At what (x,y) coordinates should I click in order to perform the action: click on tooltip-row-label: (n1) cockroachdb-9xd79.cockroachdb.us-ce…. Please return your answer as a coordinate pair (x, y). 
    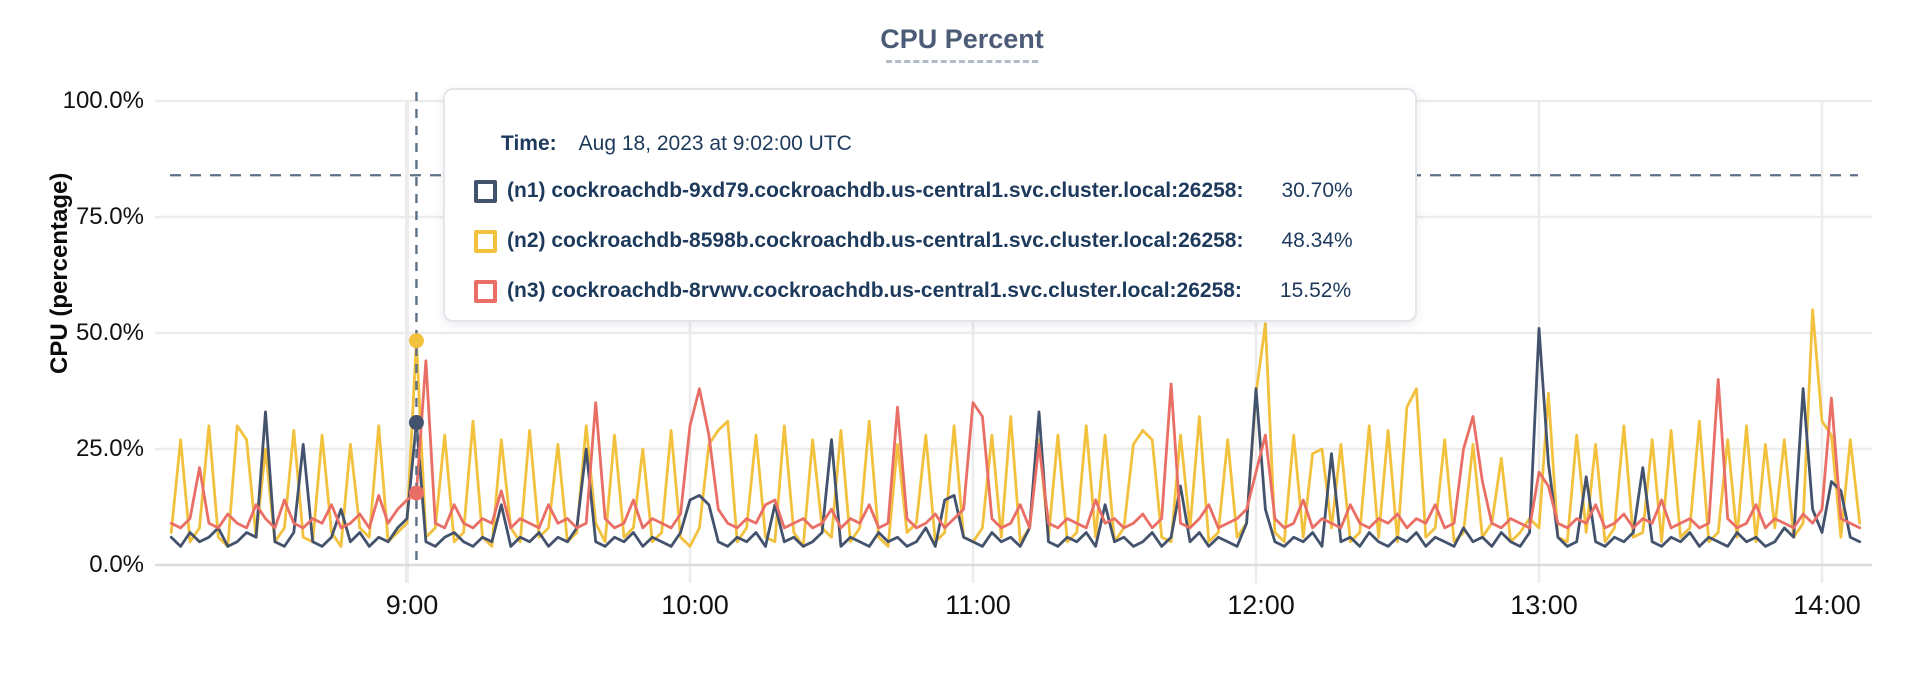
    Looking at the image, I should click on (875, 190).